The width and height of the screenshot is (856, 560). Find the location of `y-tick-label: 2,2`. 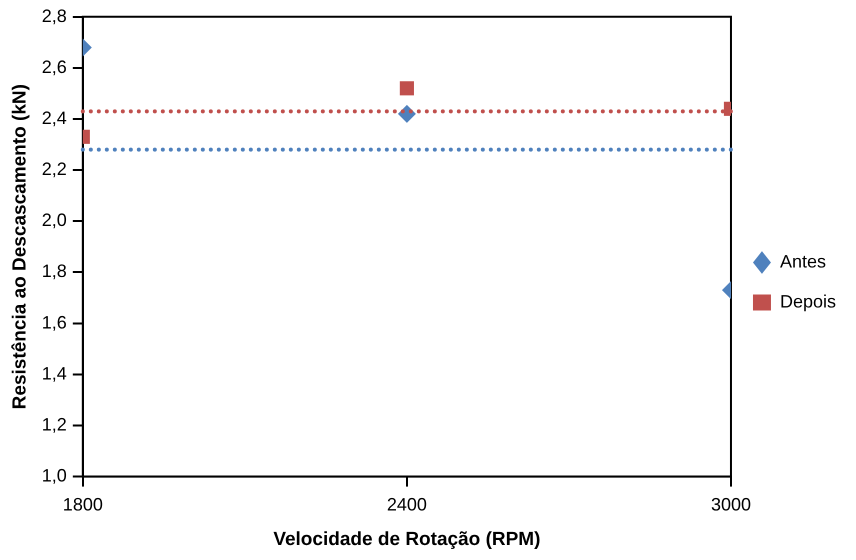

y-tick-label: 2,2 is located at coordinates (54, 169).